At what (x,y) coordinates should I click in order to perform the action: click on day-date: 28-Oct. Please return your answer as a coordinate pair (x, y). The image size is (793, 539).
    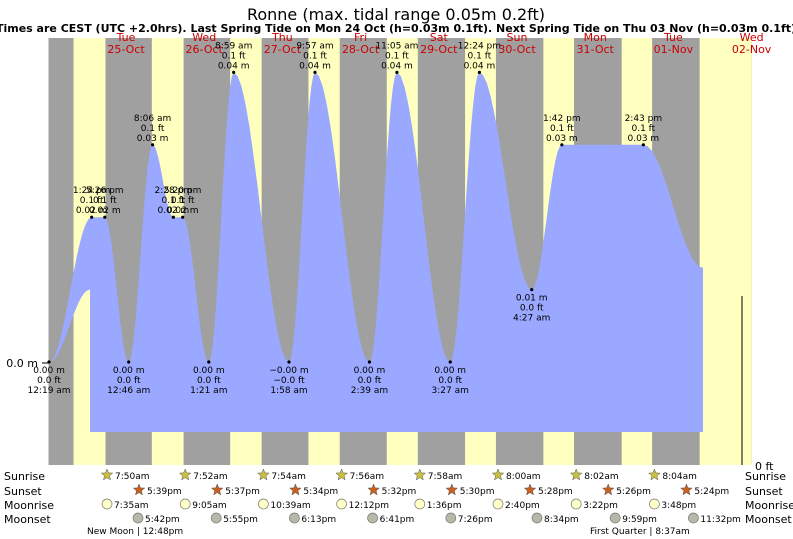
    Looking at the image, I should click on (361, 49).